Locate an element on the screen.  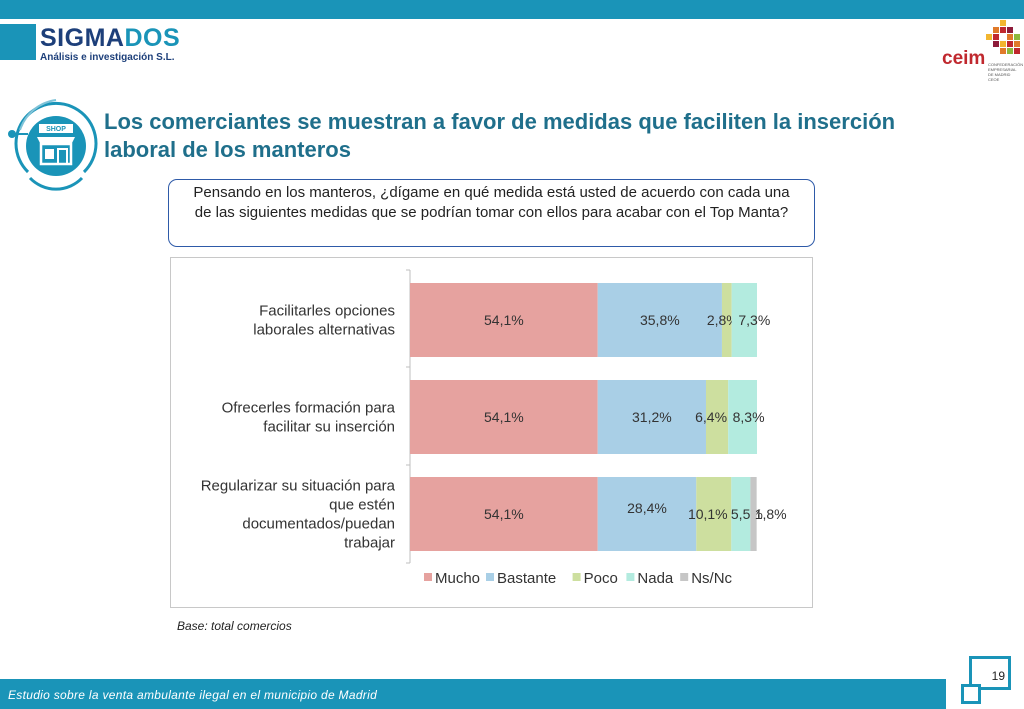
data-label: 8,3% is located at coordinates (749, 417).